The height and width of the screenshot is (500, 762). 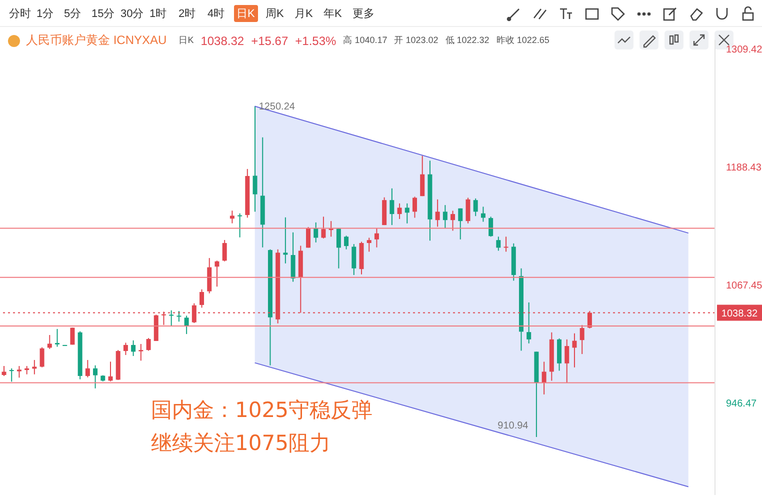 I want to click on text: 15分, so click(x=103, y=14).